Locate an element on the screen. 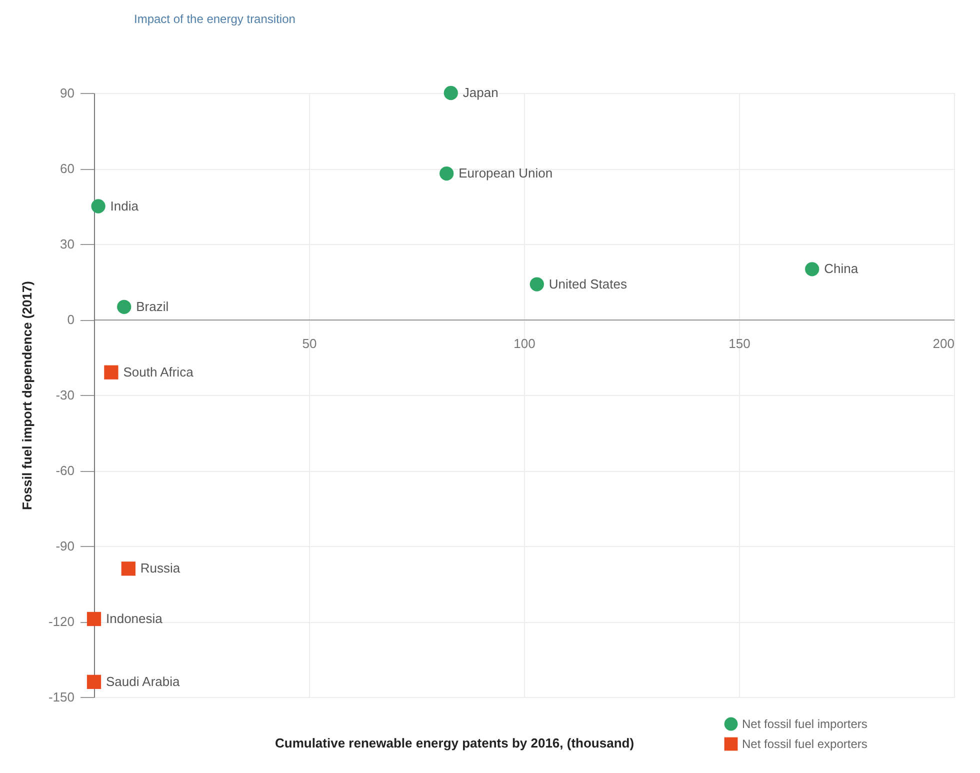 This screenshot has width=980, height=773. y-tick-label: -120 is located at coordinates (61, 621).